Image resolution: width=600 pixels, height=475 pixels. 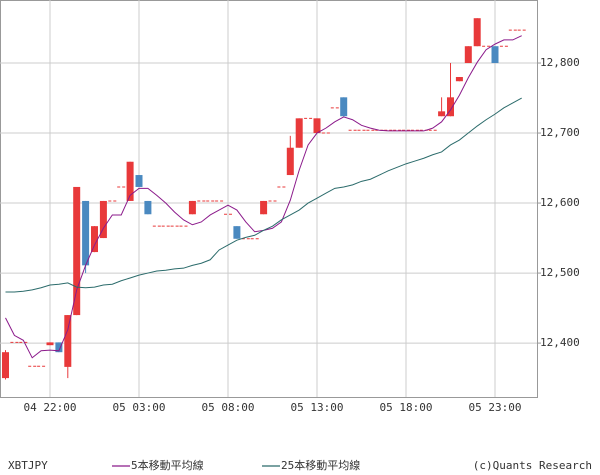 What do you see at coordinates (320, 465) in the screenshot?
I see `legend-label: 25本移動平均線` at bounding box center [320, 465].